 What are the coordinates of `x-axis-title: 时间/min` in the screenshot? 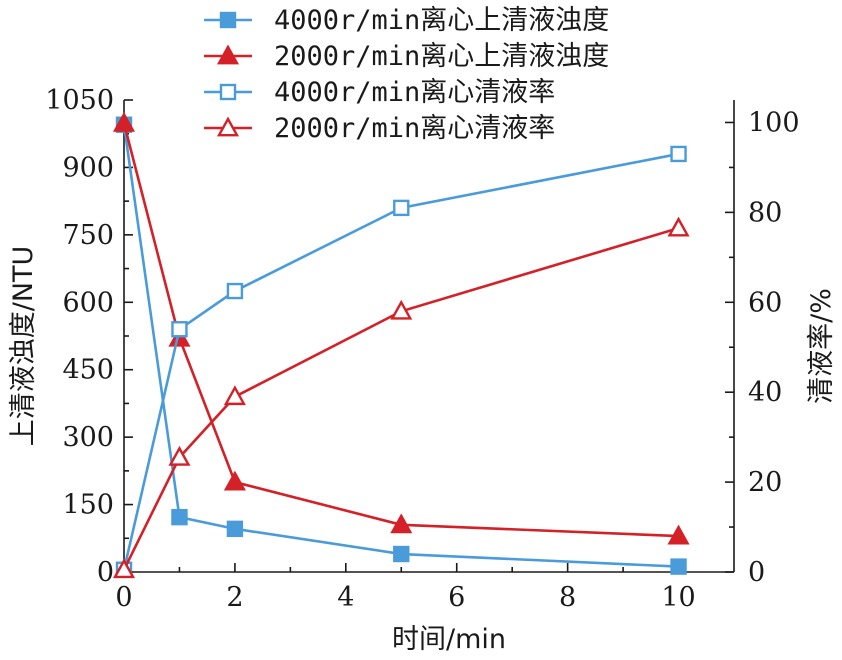 It's located at (449, 639).